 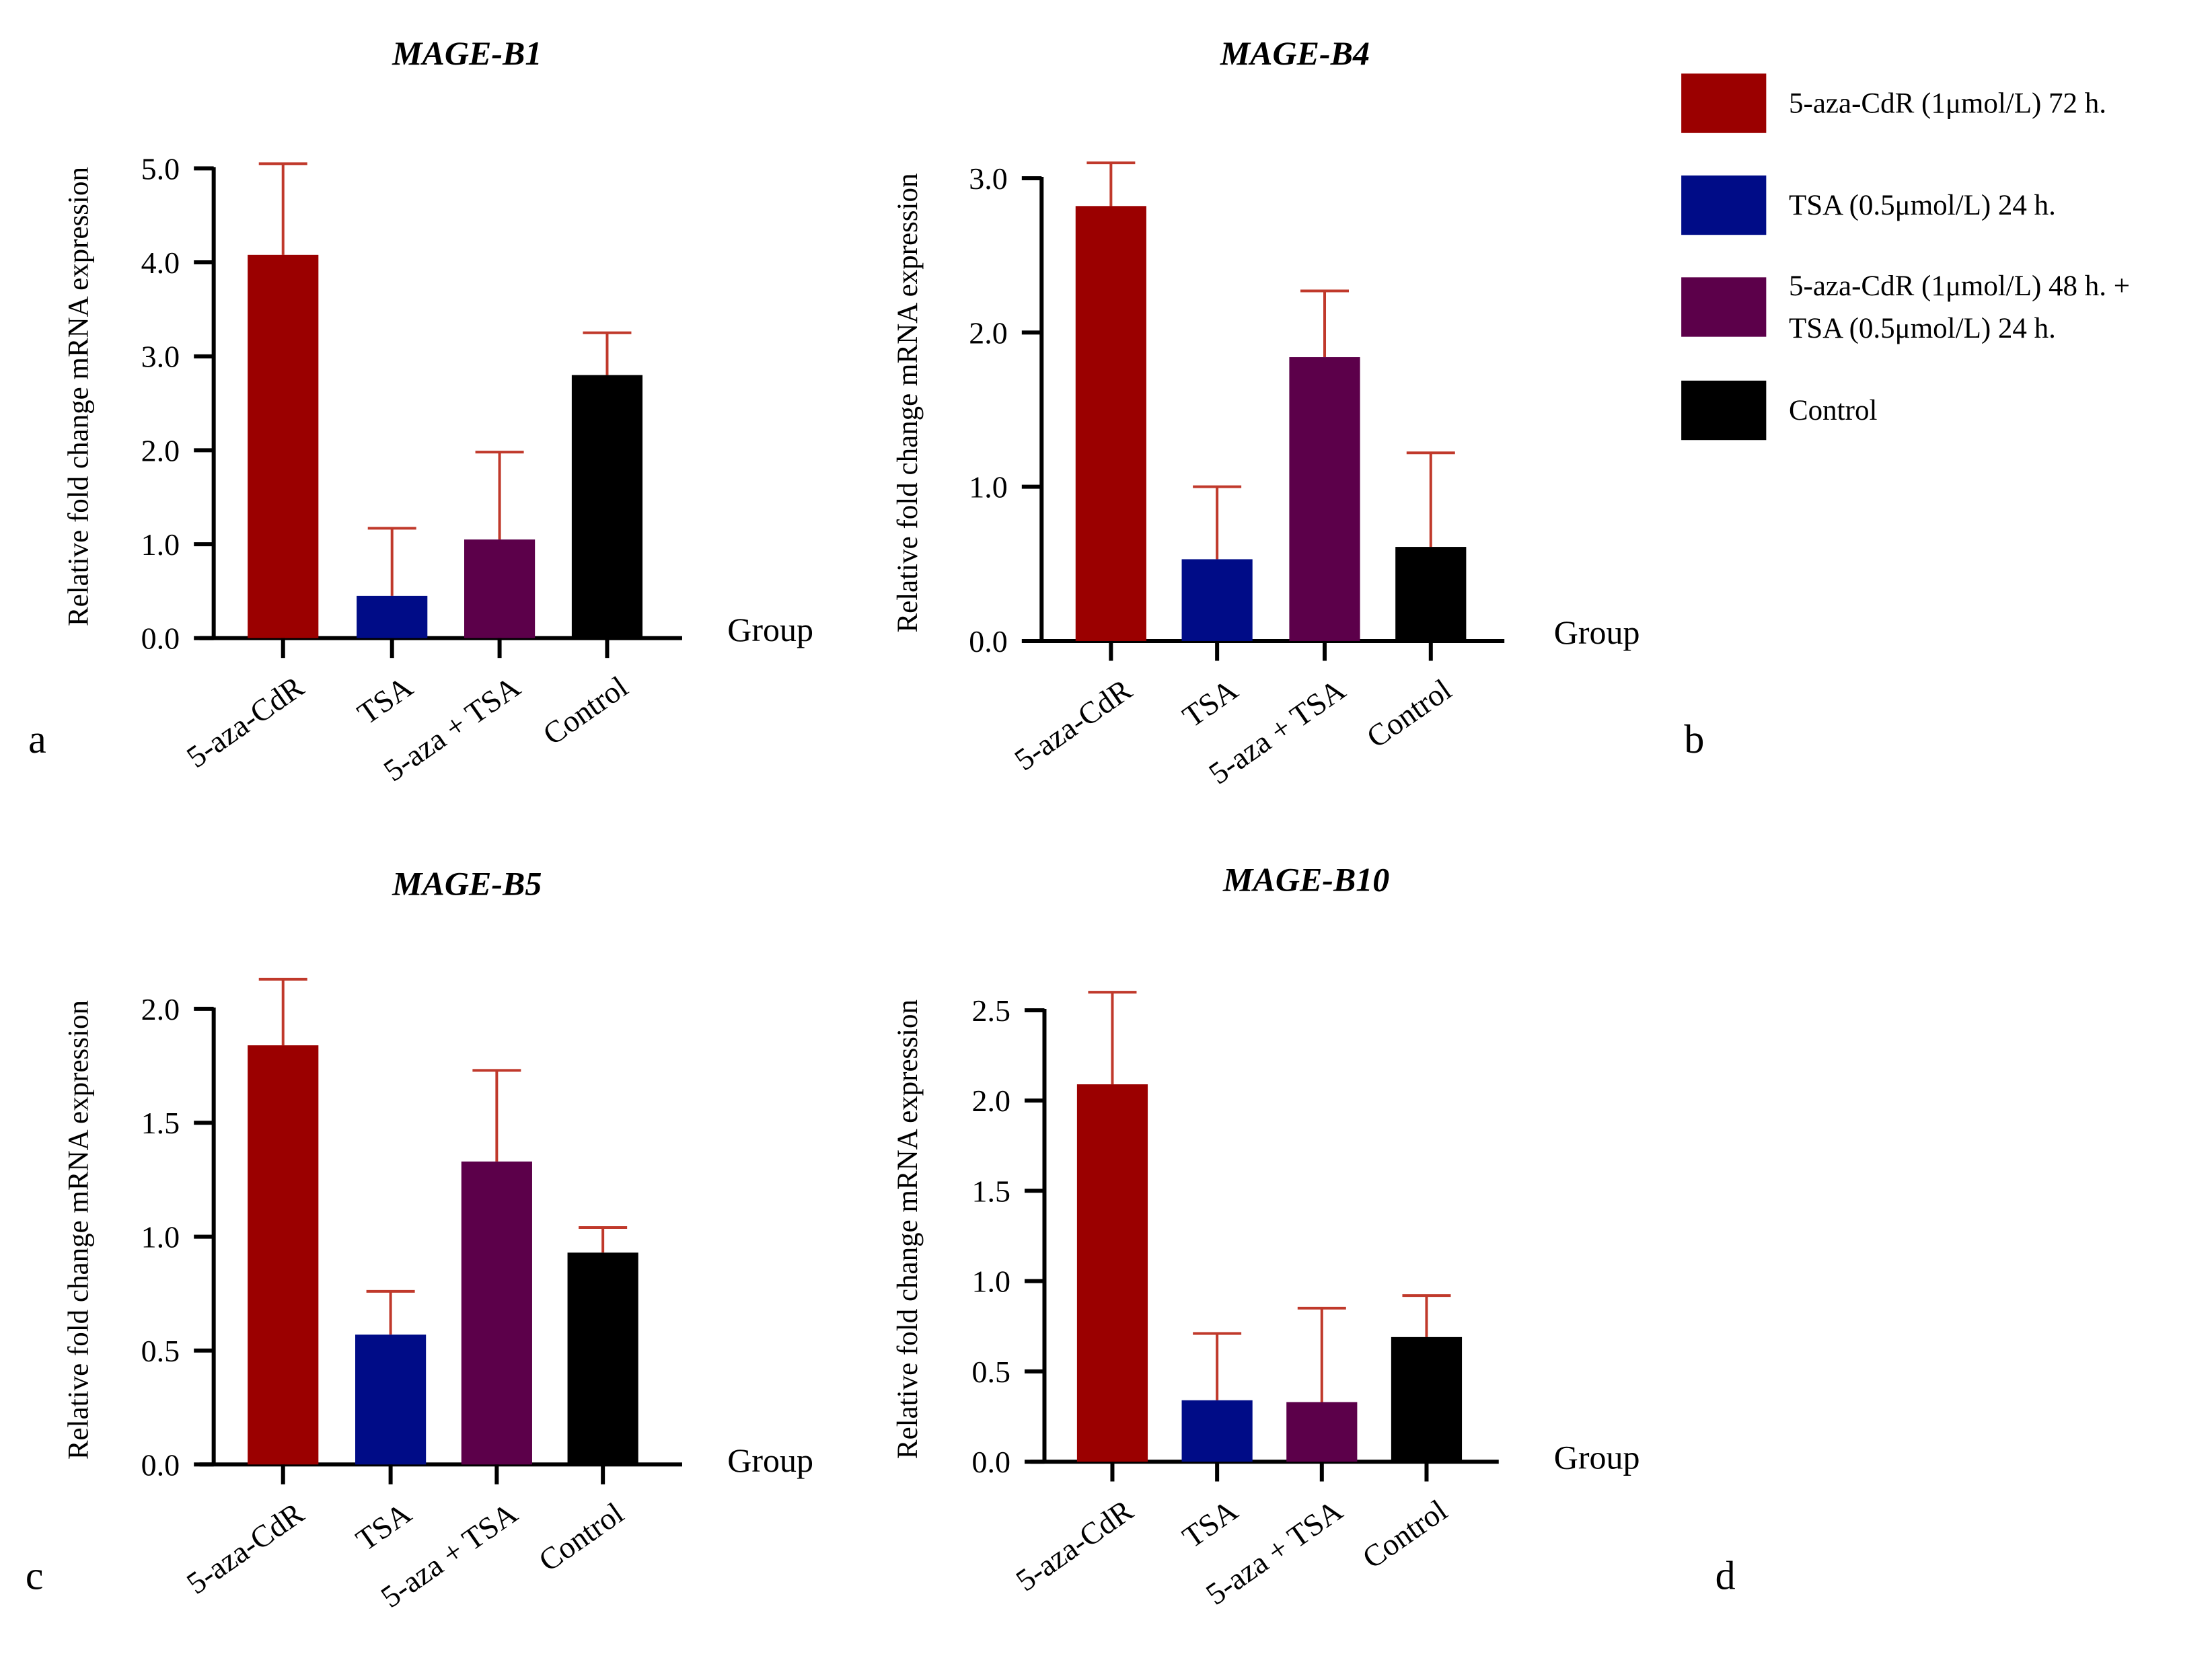 I want to click on panel-letter: d, so click(x=1726, y=1575).